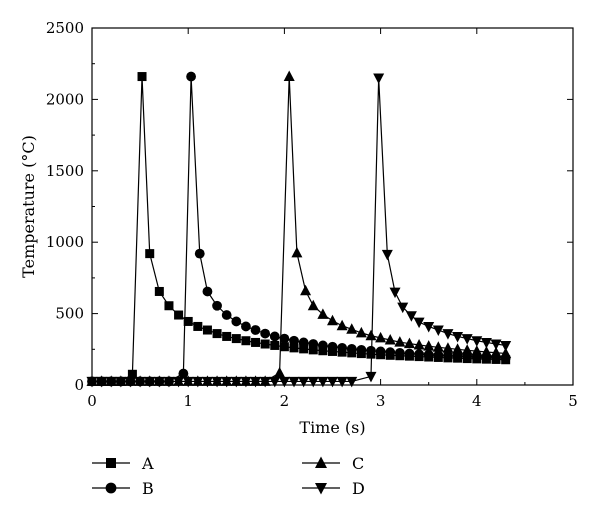  Describe the element at coordinates (148, 488) in the screenshot. I see `legend-label: B` at that location.